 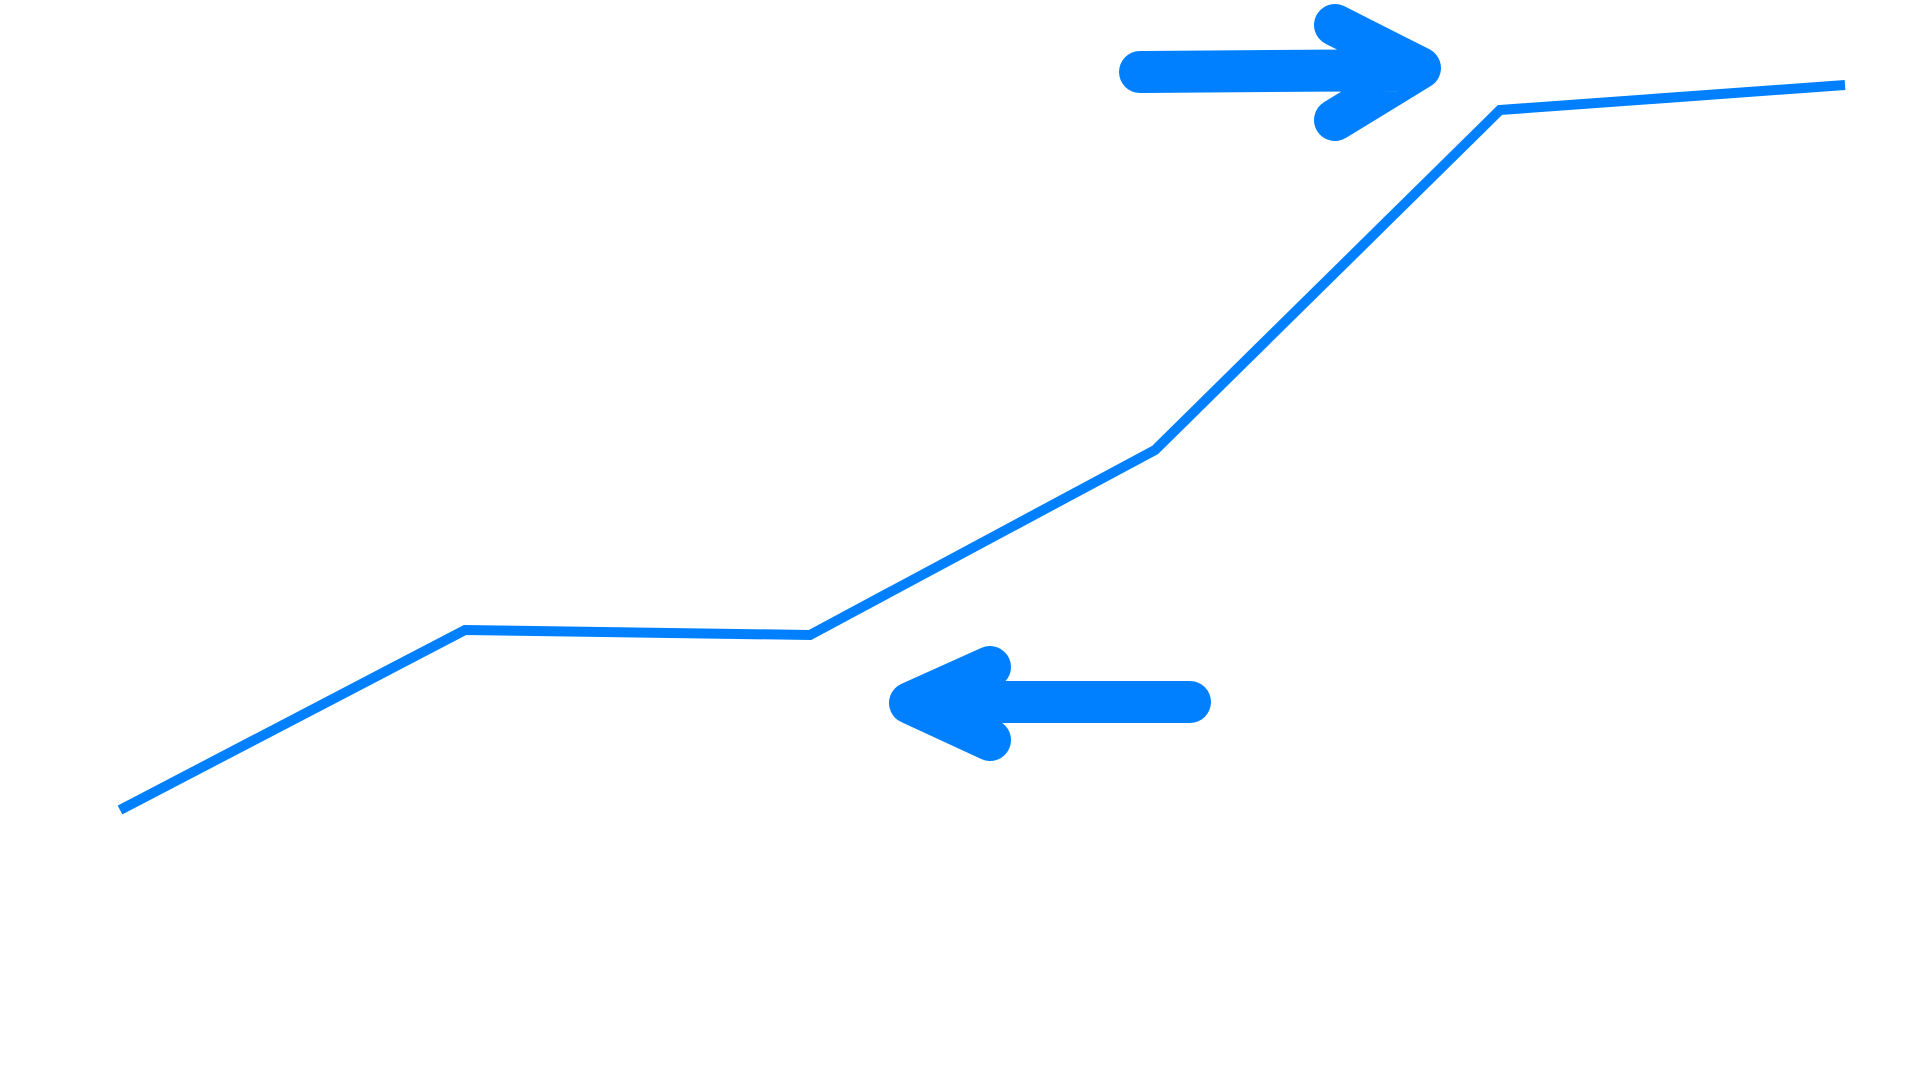 I want to click on right-arrow-annotation, so click(x=1280, y=72).